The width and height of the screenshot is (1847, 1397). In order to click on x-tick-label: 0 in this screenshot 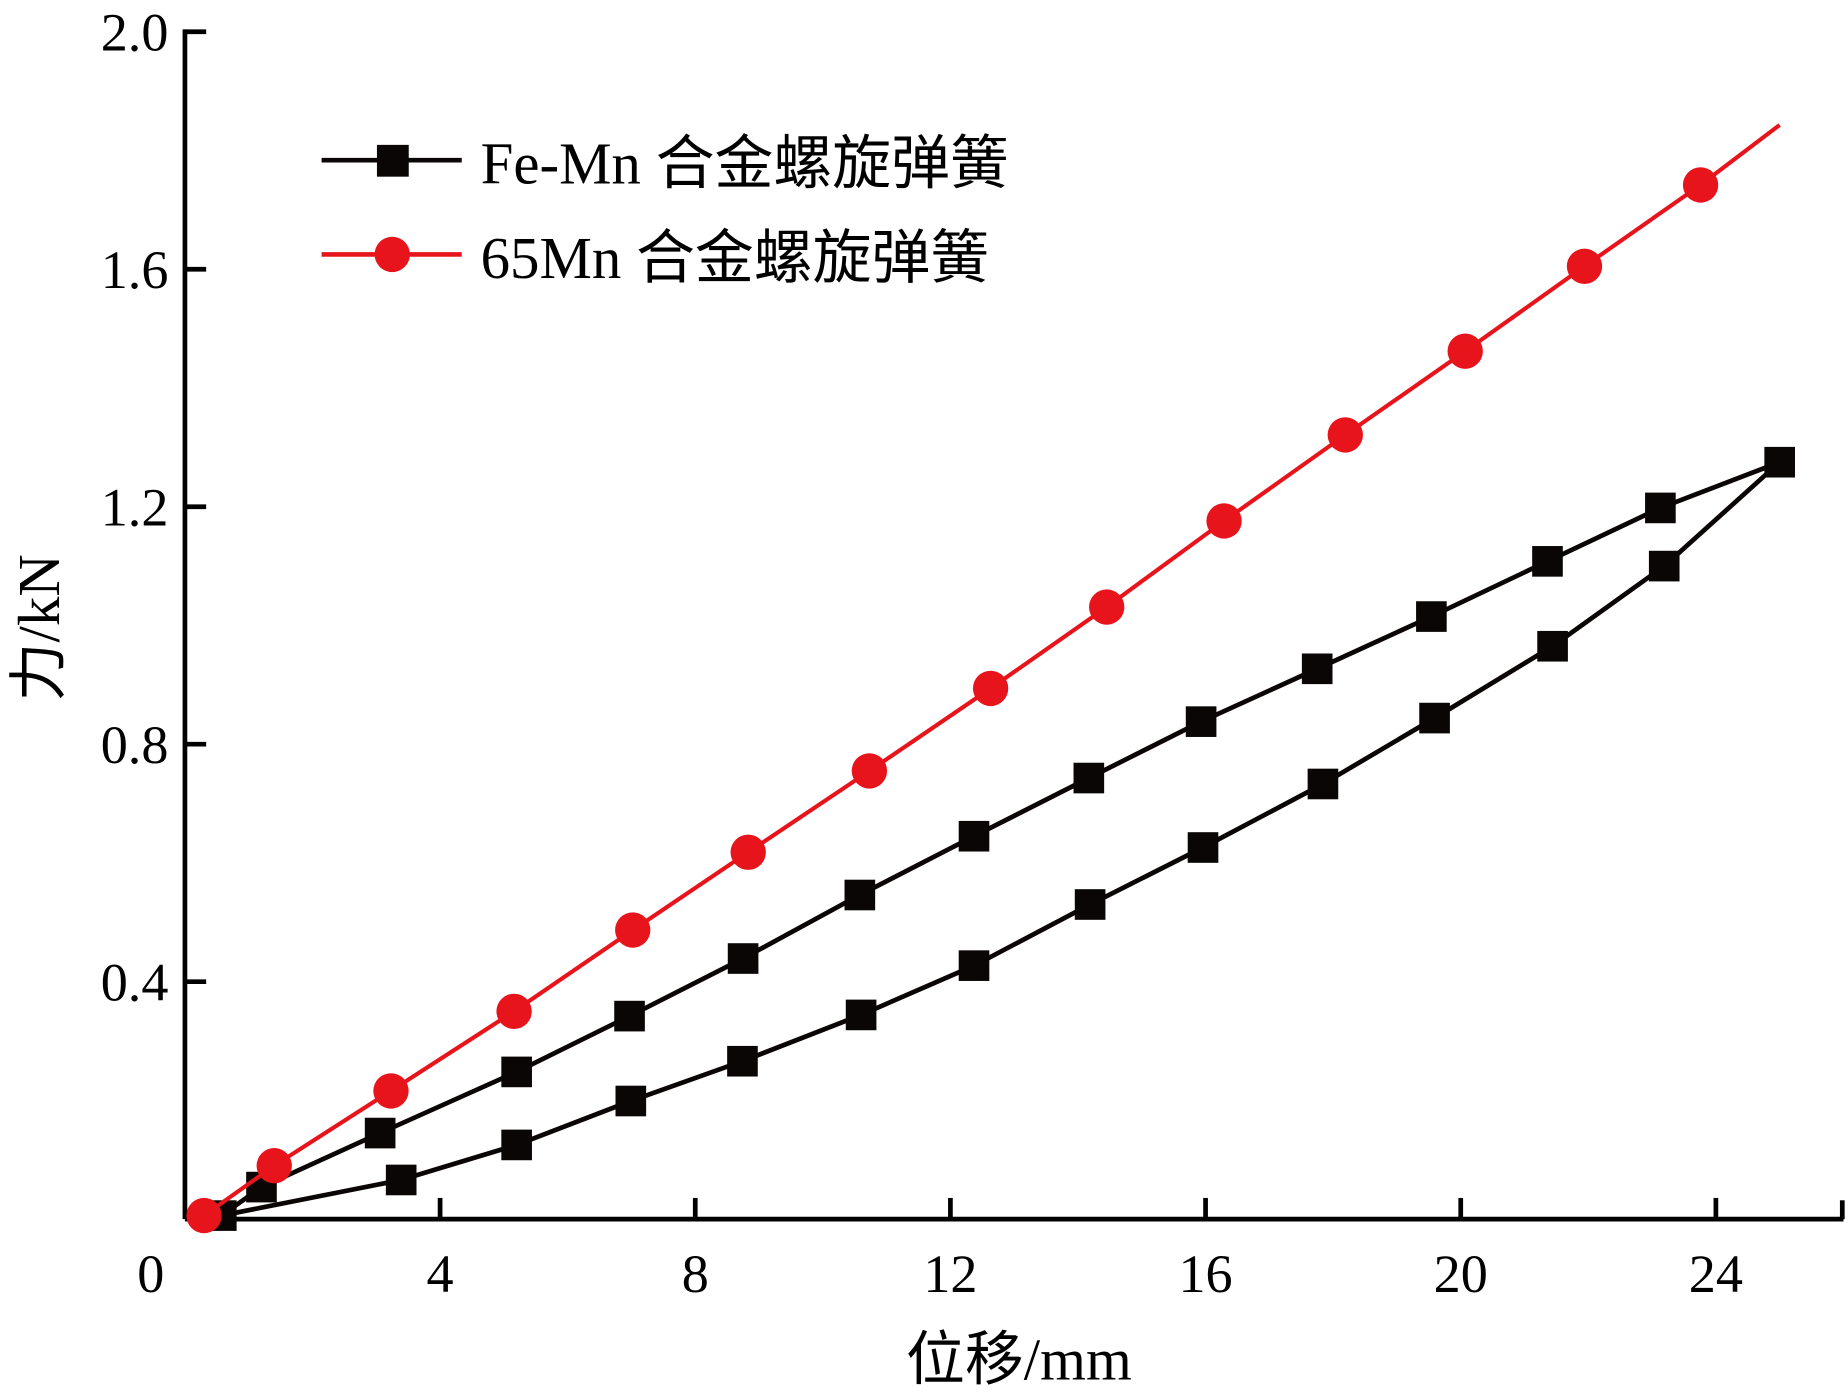, I will do `click(150, 1274)`.